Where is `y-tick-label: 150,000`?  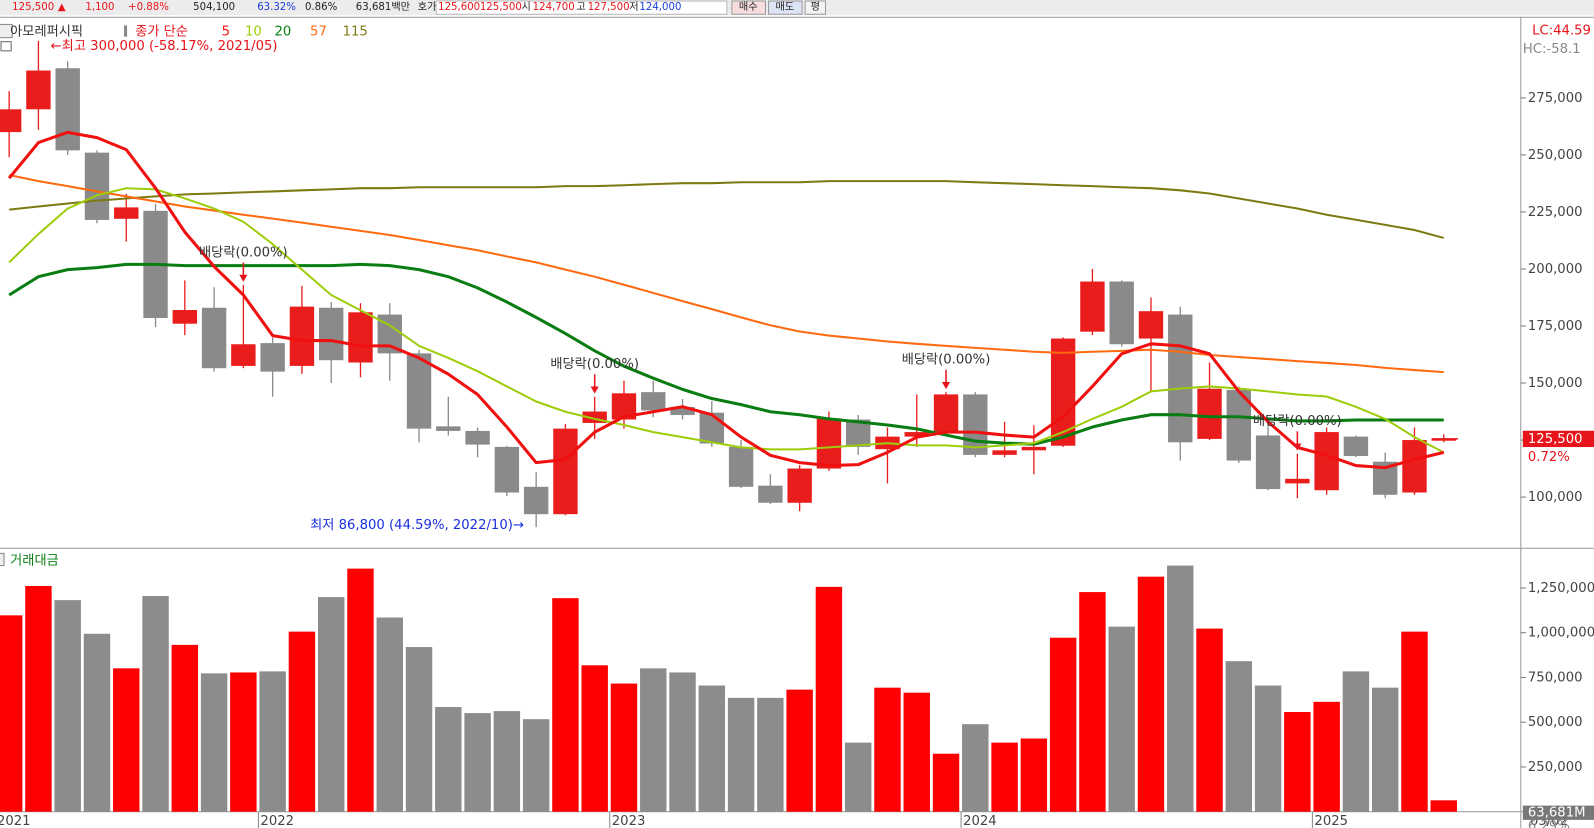
y-tick-label: 150,000 is located at coordinates (1555, 383).